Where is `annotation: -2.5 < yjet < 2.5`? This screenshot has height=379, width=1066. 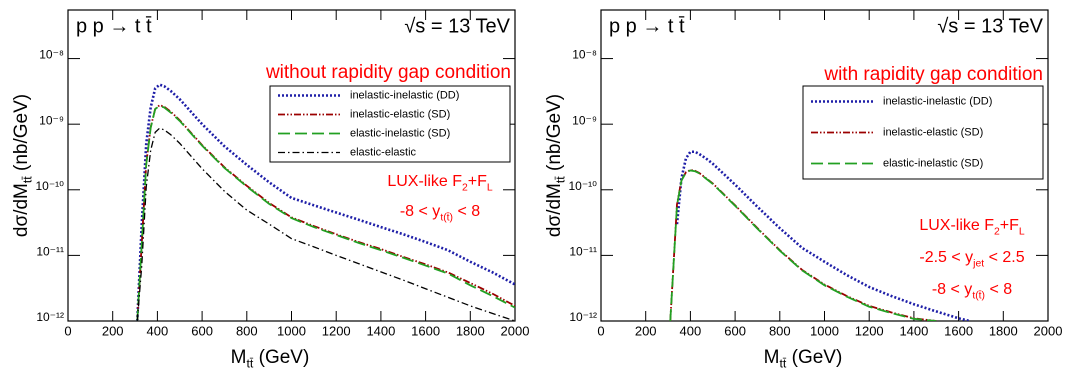 annotation: -2.5 < yjet < 2.5 is located at coordinates (971, 259).